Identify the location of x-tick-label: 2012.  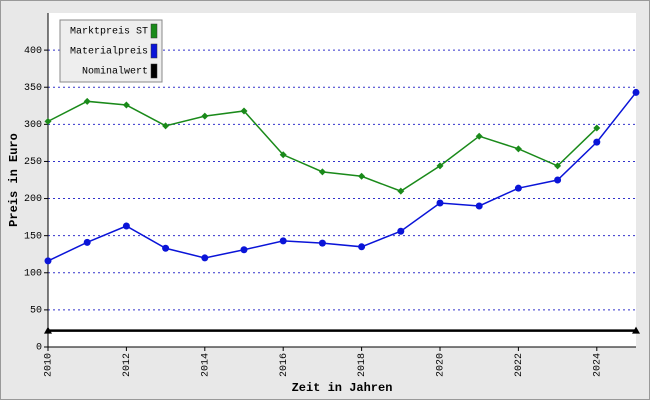
(127, 365).